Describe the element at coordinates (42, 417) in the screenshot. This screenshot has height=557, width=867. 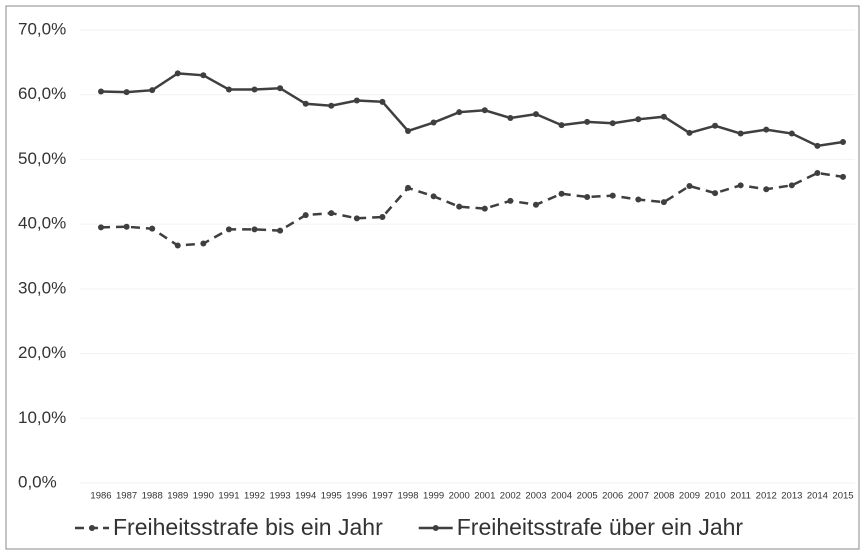
I see `y-tick-label: 10,0%` at that location.